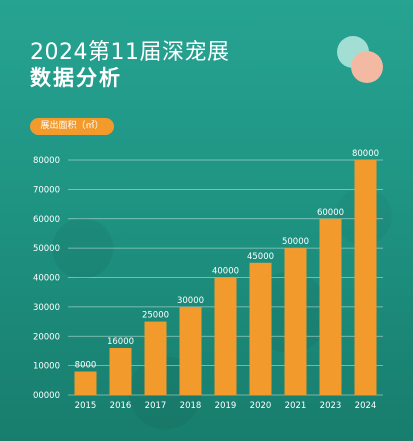 Image resolution: width=413 pixels, height=441 pixels. What do you see at coordinates (46, 161) in the screenshot?
I see `y-tick-label: 80000` at bounding box center [46, 161].